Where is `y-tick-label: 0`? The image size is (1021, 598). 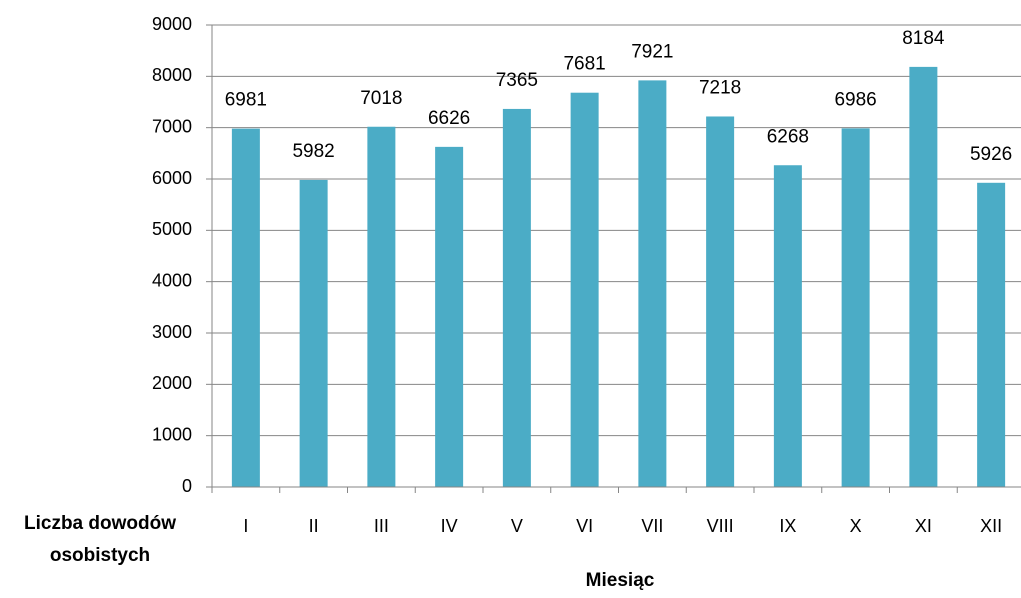
y-tick-label: 0 is located at coordinates (187, 486).